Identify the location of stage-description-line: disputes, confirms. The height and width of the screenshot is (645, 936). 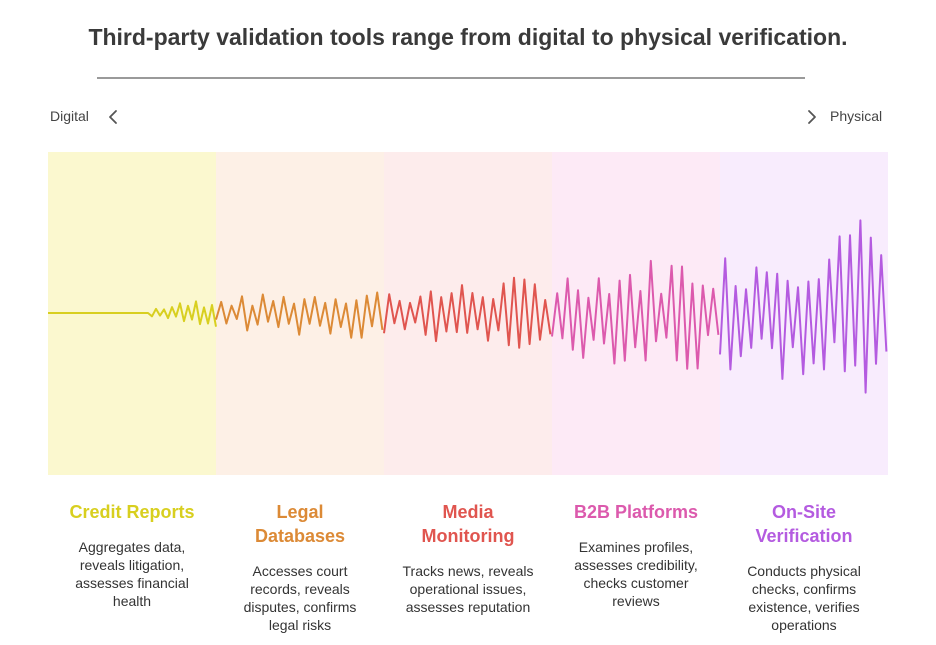
(300, 607).